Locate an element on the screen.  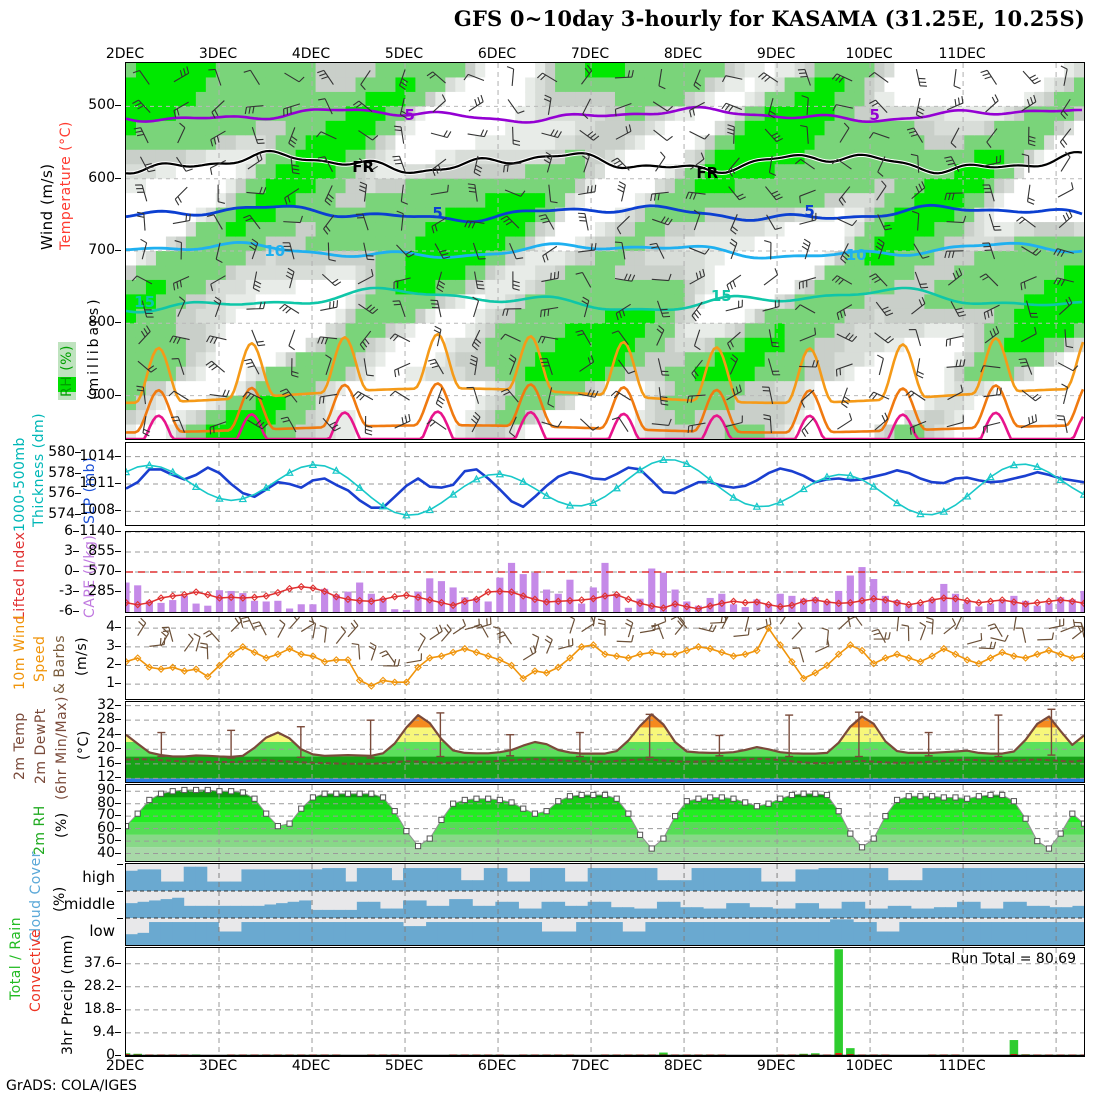
wind10m-panel is located at coordinates (605, 658).